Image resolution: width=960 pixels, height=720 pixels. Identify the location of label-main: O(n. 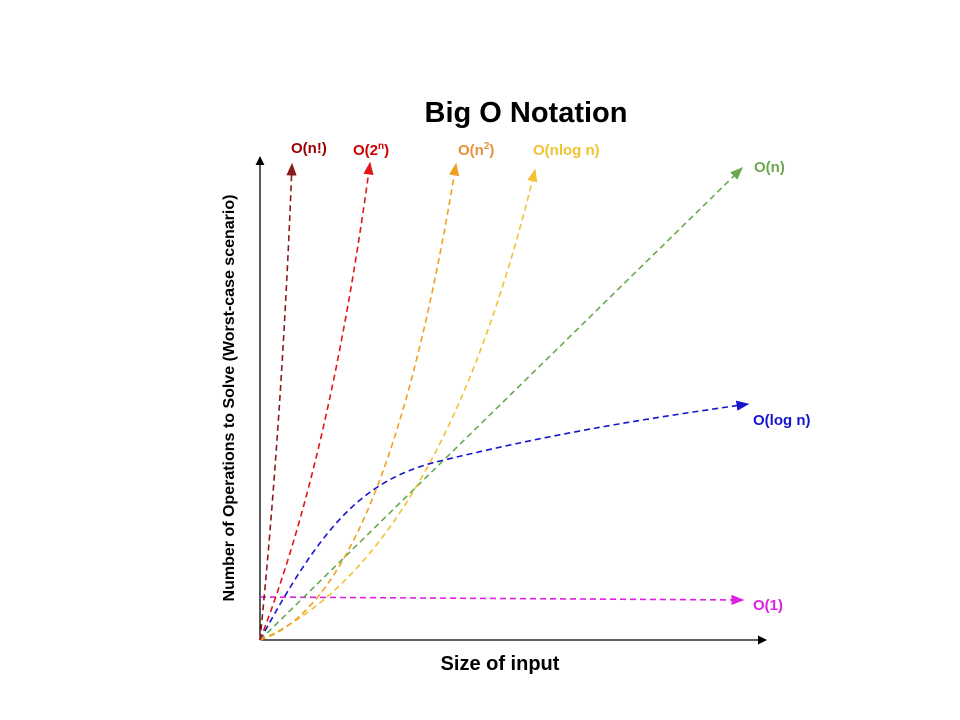
(471, 150).